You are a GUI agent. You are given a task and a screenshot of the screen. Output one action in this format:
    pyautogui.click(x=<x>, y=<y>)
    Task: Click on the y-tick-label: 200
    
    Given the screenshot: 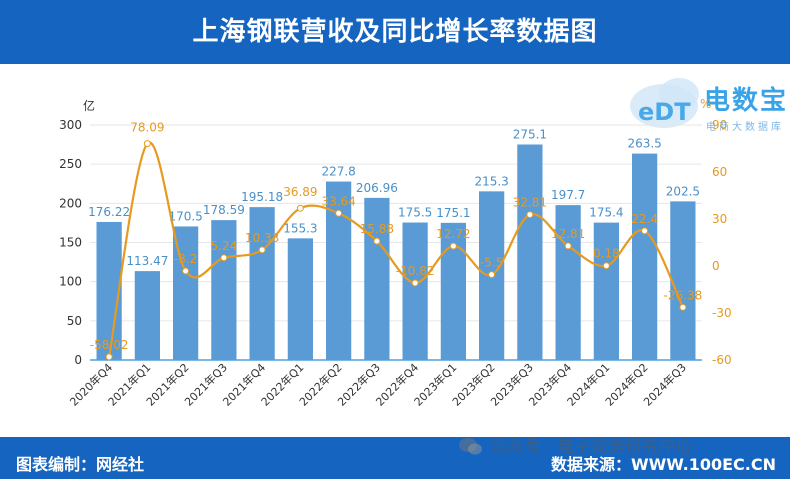 What is the action you would take?
    pyautogui.click(x=70, y=203)
    